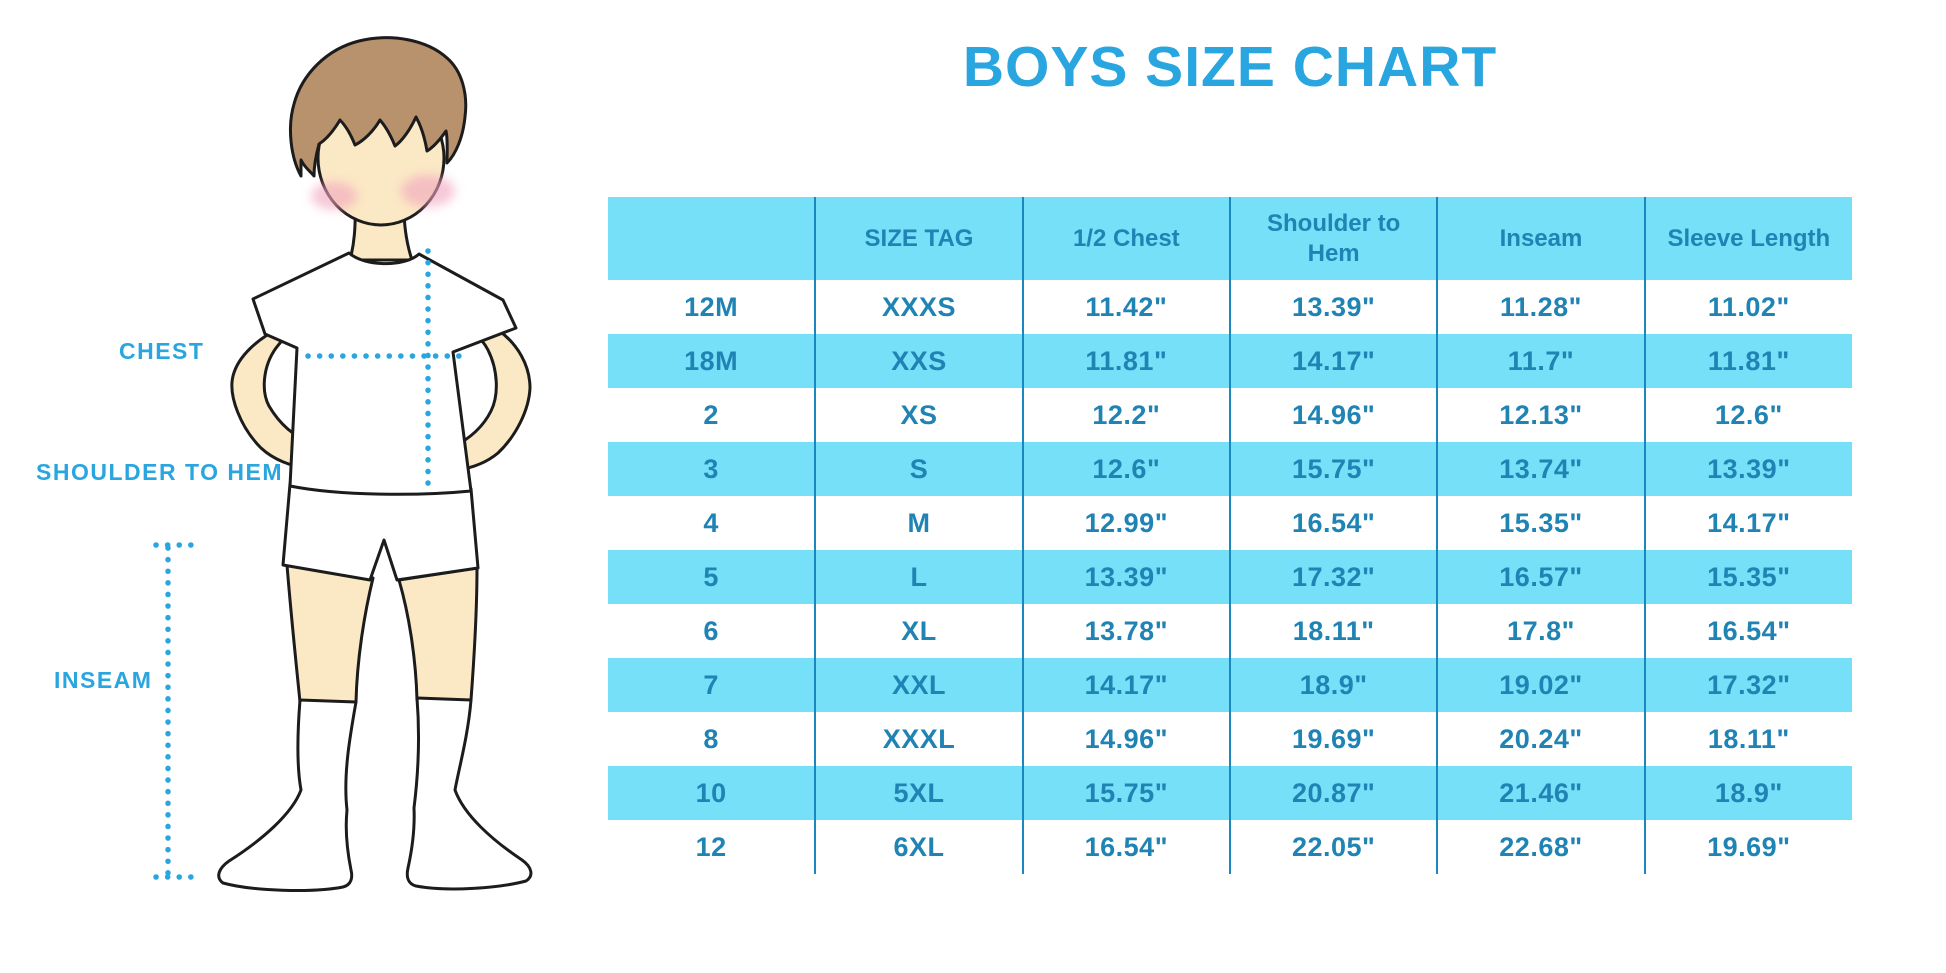 The image size is (1946, 973). I want to click on size-cell: 10, so click(712, 793).